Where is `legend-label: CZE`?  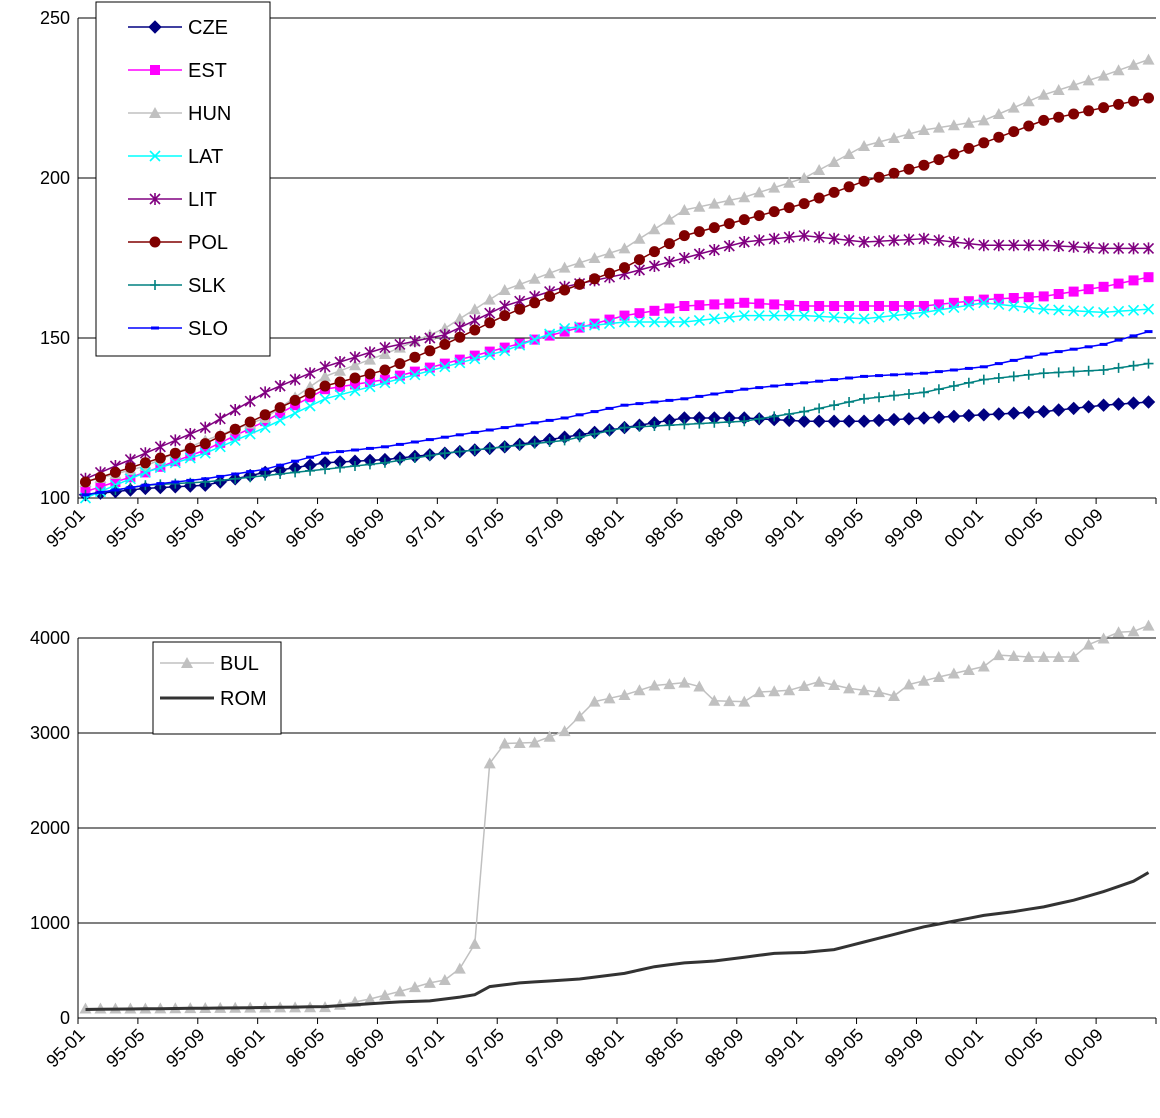
legend-label: CZE is located at coordinates (208, 28).